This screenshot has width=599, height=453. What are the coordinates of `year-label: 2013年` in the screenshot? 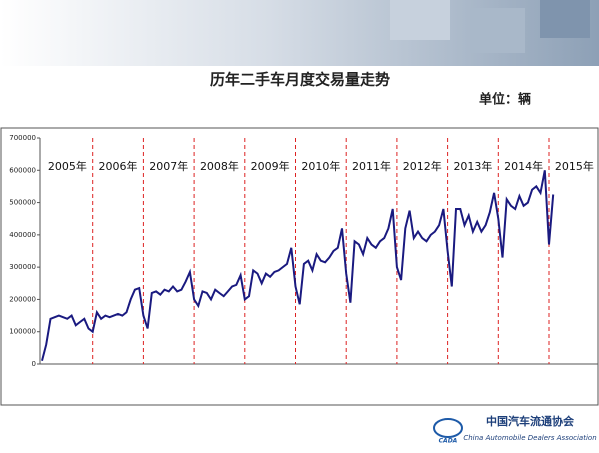 It's located at (472, 166).